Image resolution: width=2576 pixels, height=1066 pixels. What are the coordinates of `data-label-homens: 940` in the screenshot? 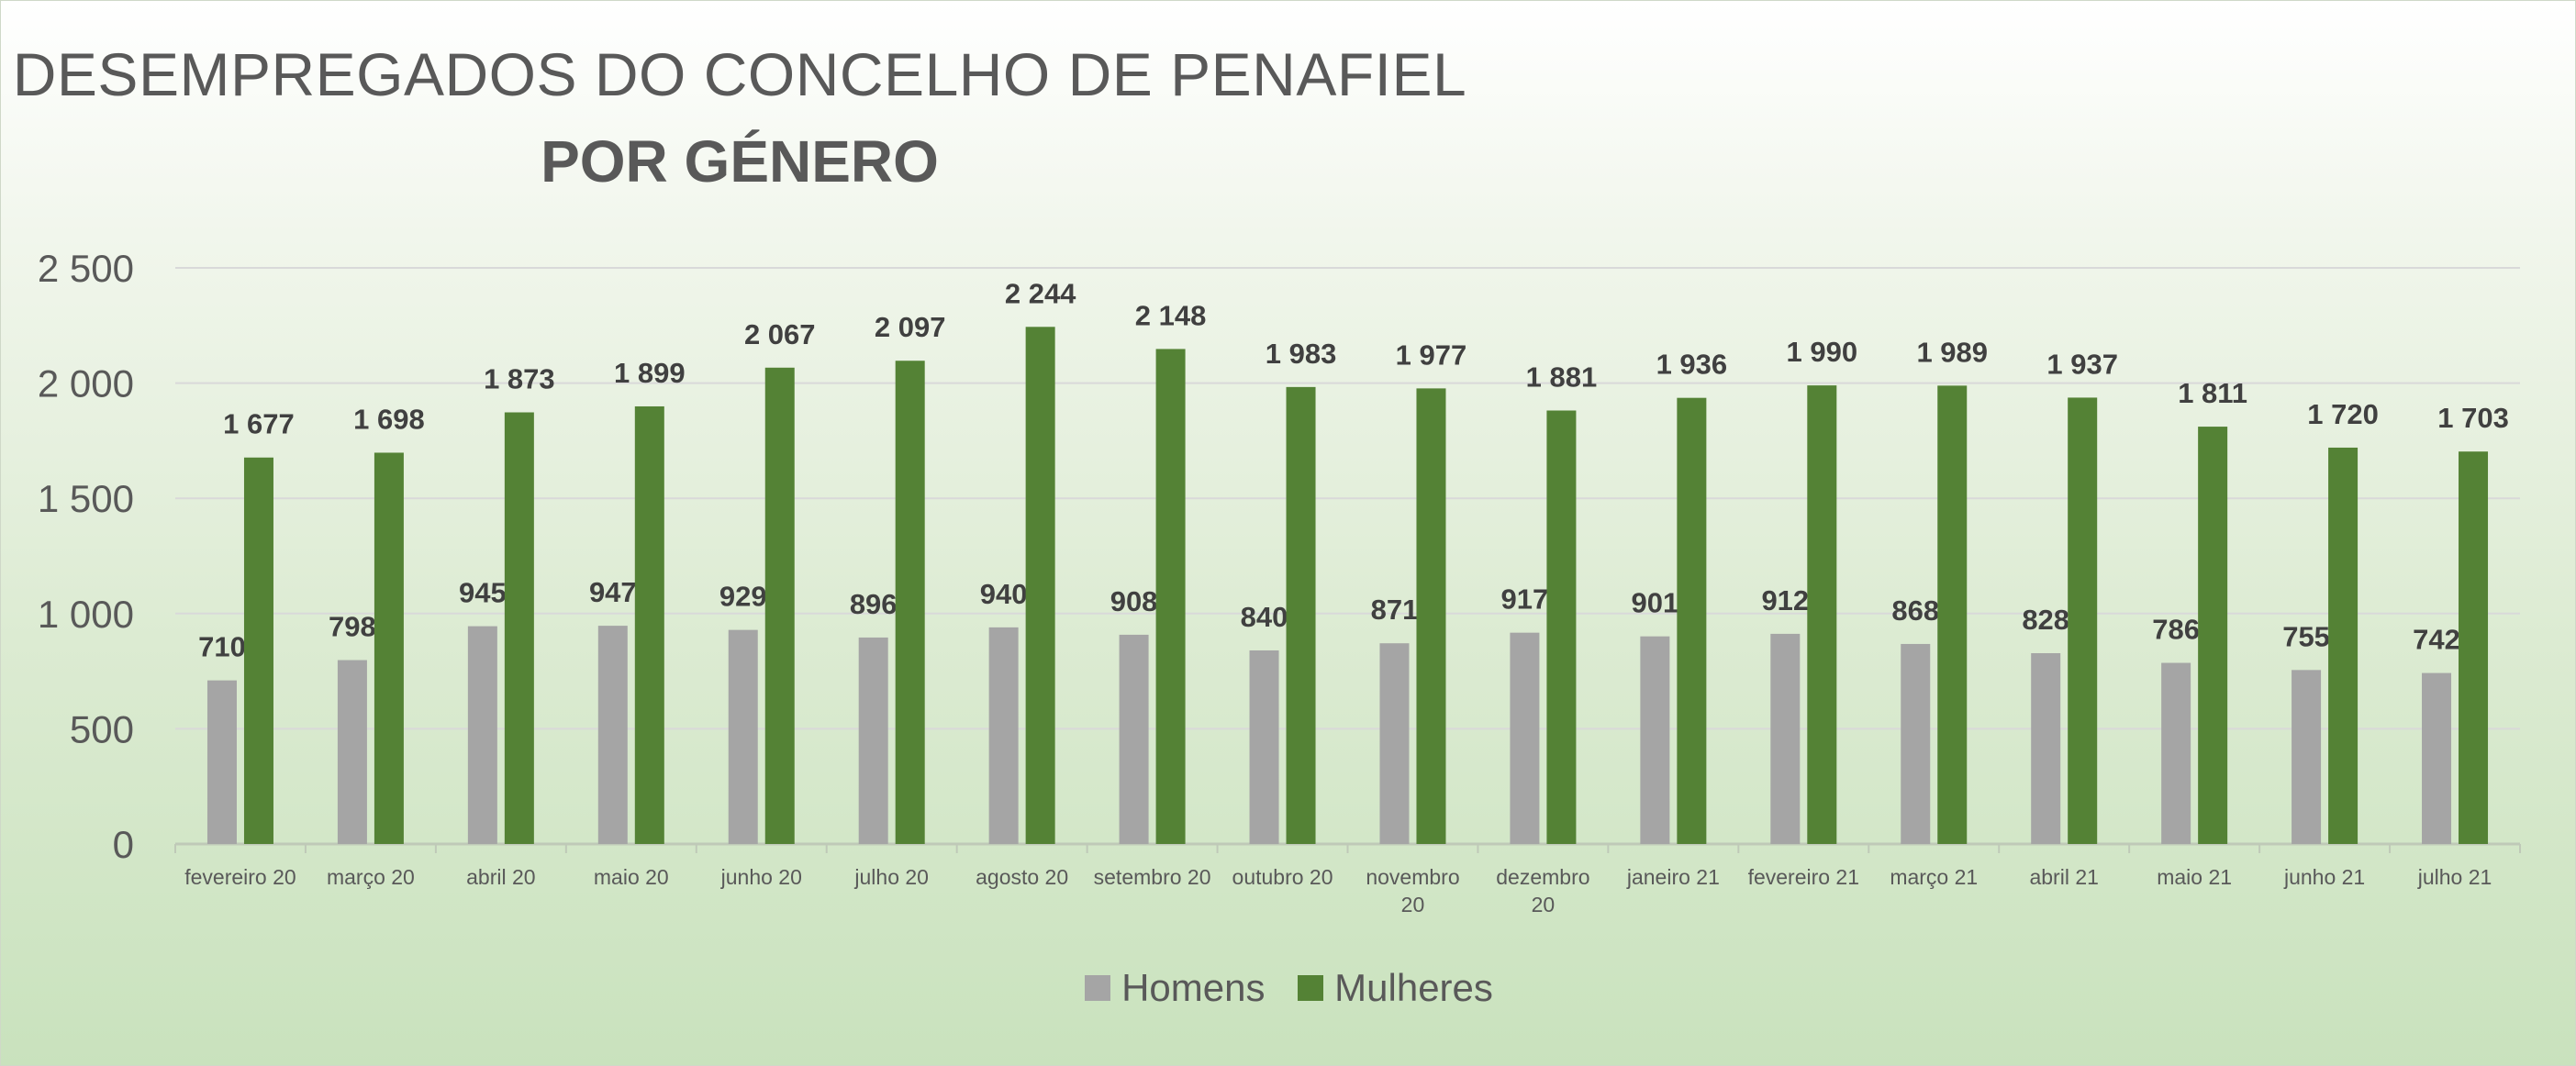 It's located at (1004, 594).